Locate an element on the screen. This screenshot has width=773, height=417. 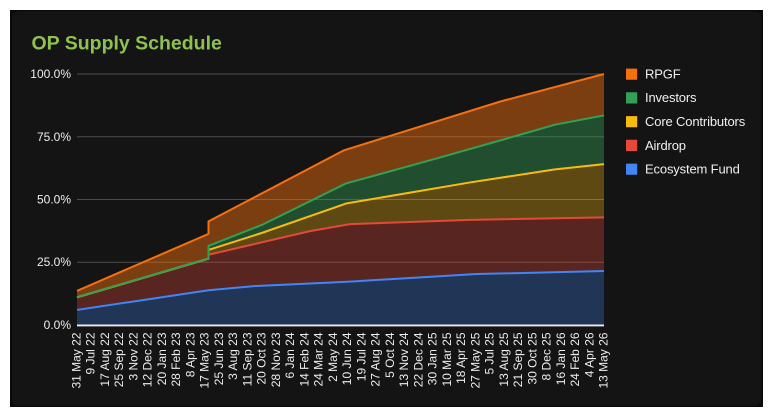
svg-text: 9 Jul 22 is located at coordinates (91, 353).